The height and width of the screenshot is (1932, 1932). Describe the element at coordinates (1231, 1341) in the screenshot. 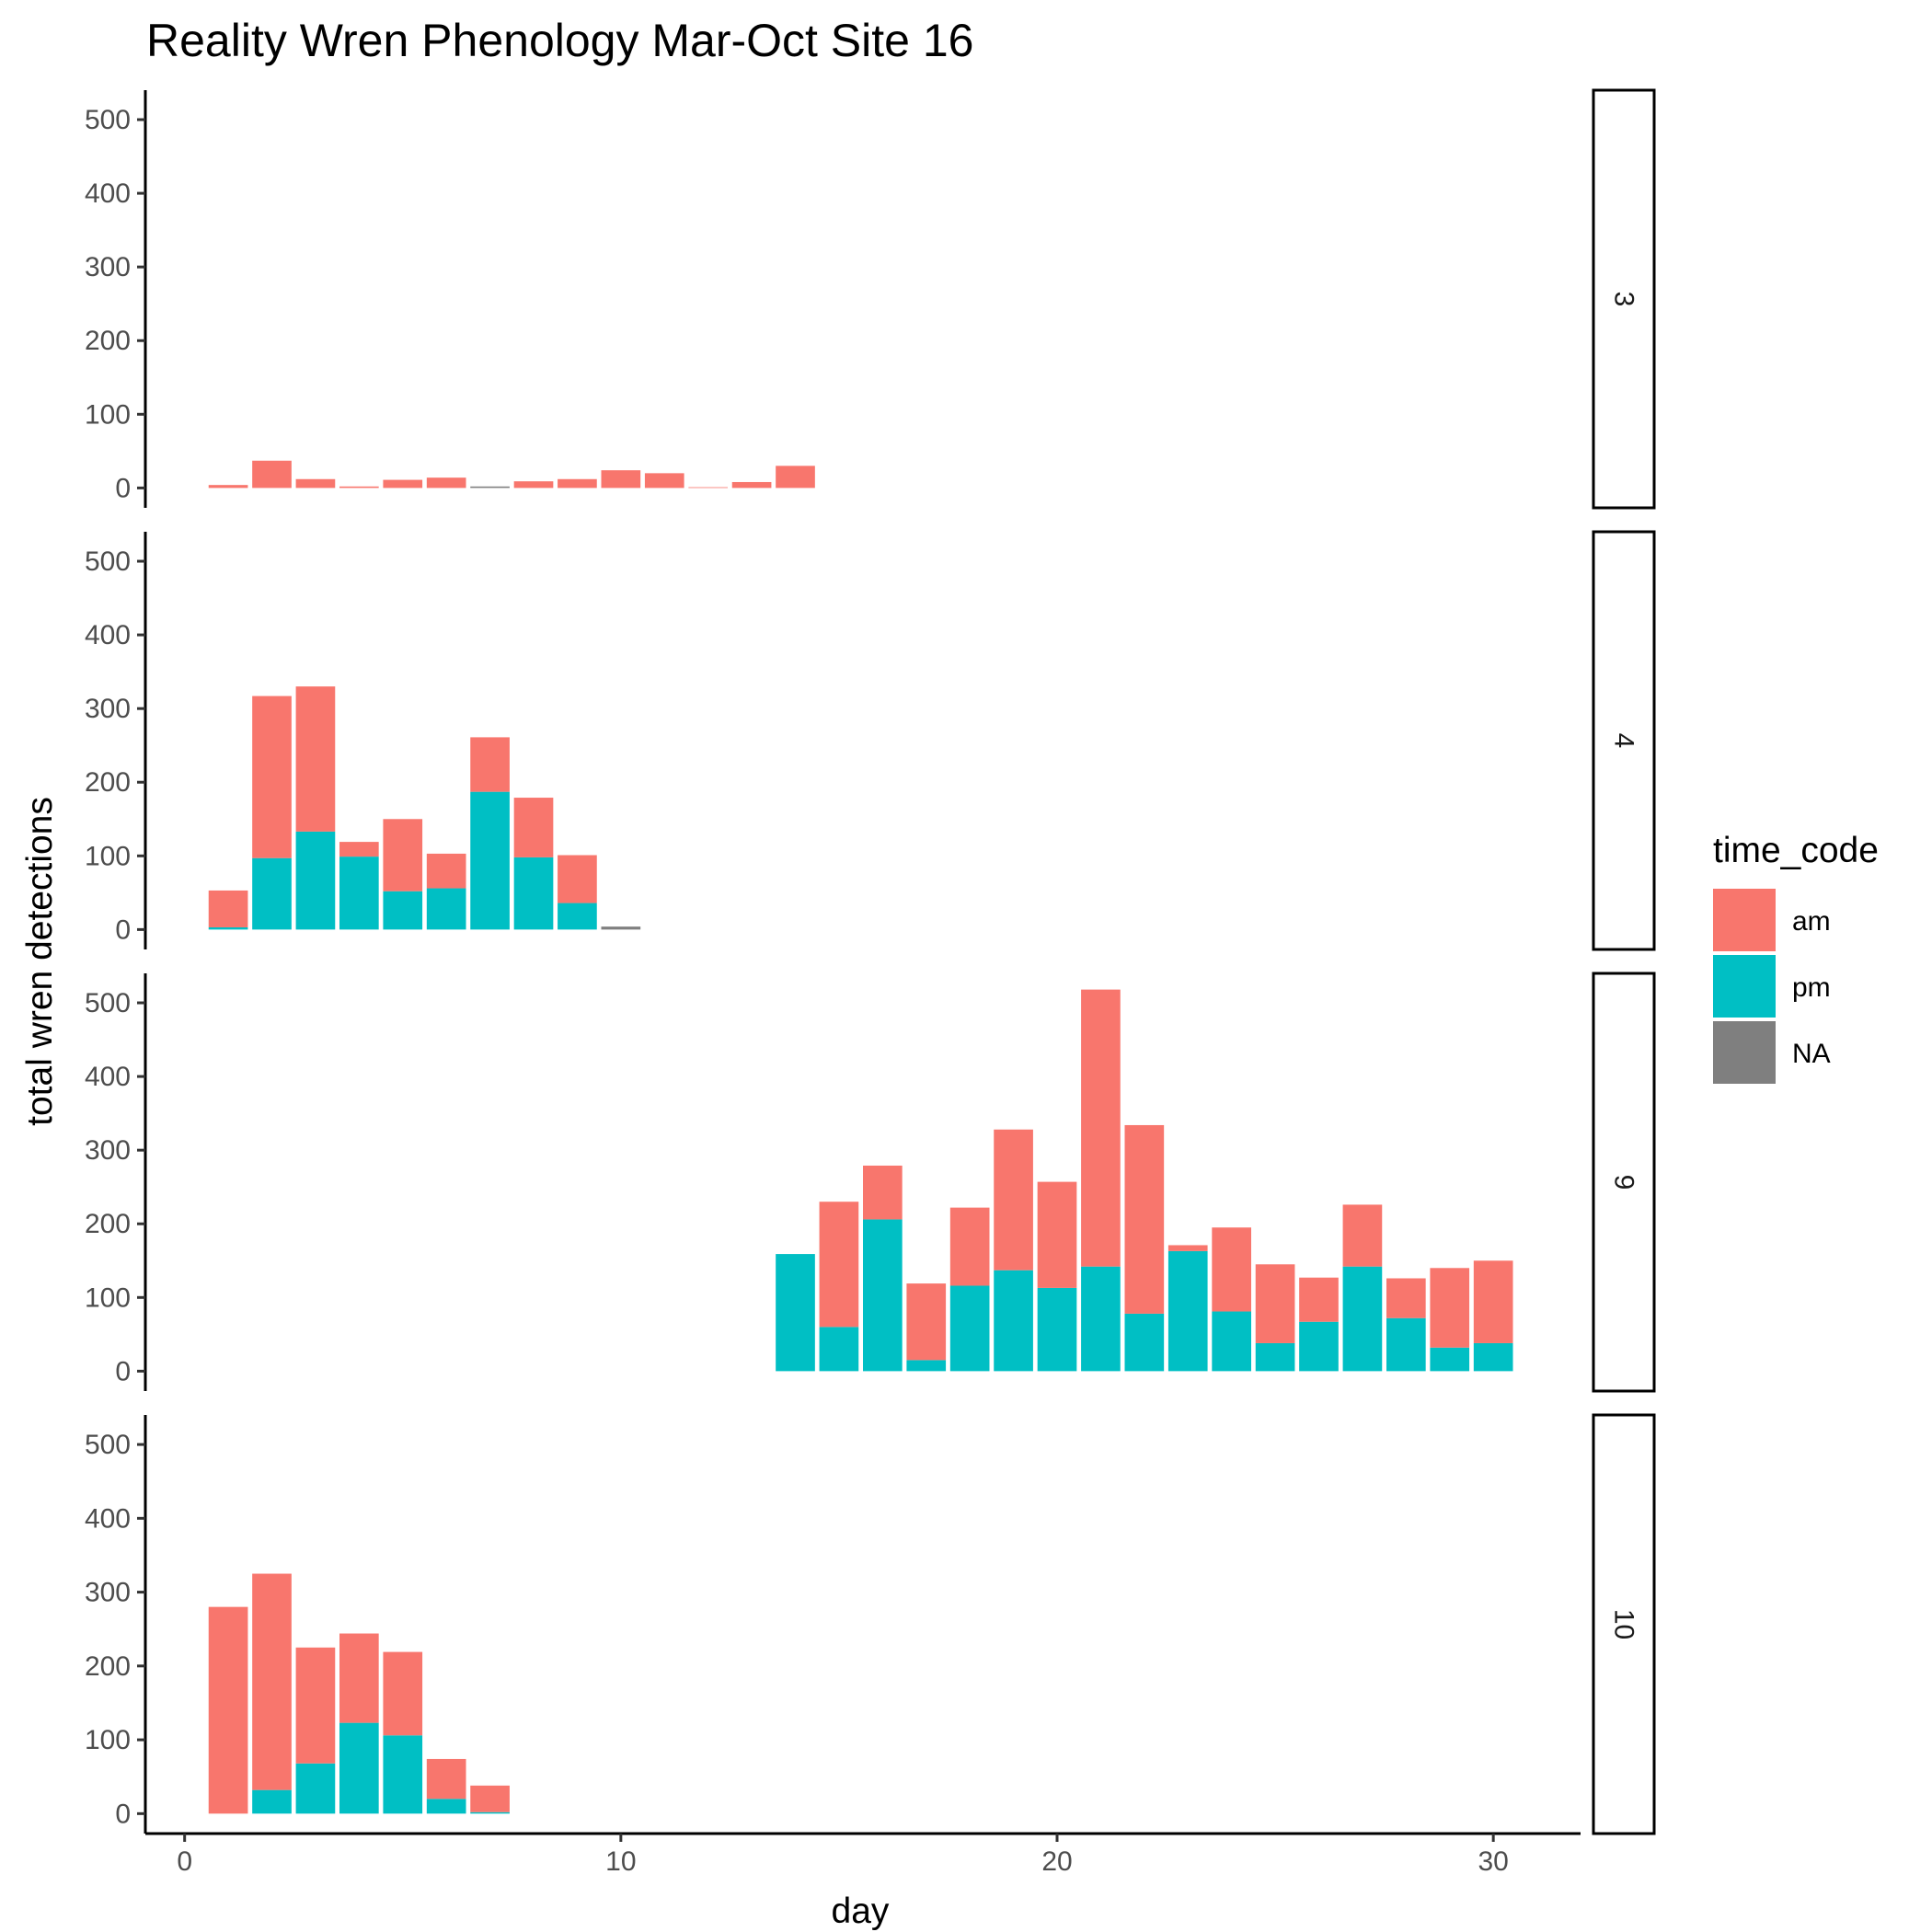

I see `bar-pm-facet9-day24` at that location.